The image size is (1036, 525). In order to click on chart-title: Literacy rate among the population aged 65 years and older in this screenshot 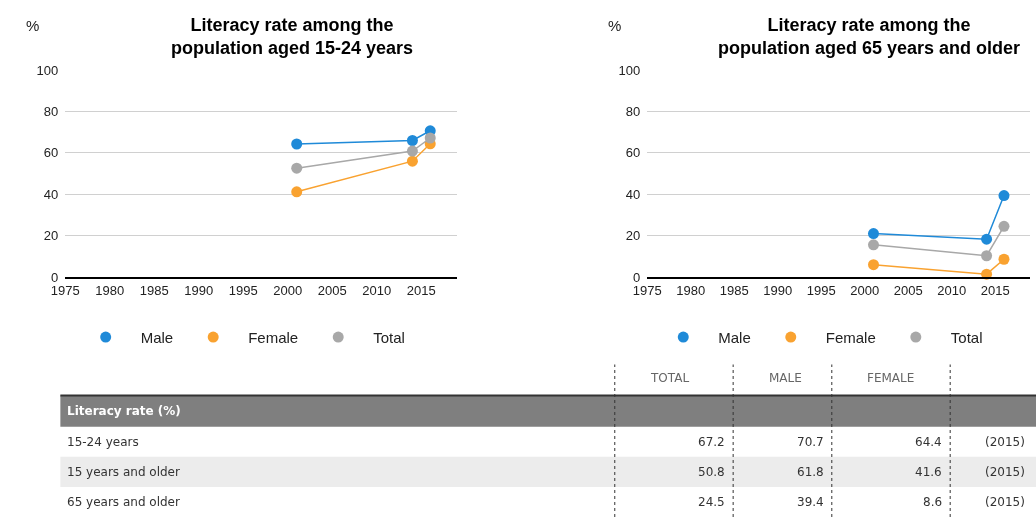, I will do `click(869, 37)`.